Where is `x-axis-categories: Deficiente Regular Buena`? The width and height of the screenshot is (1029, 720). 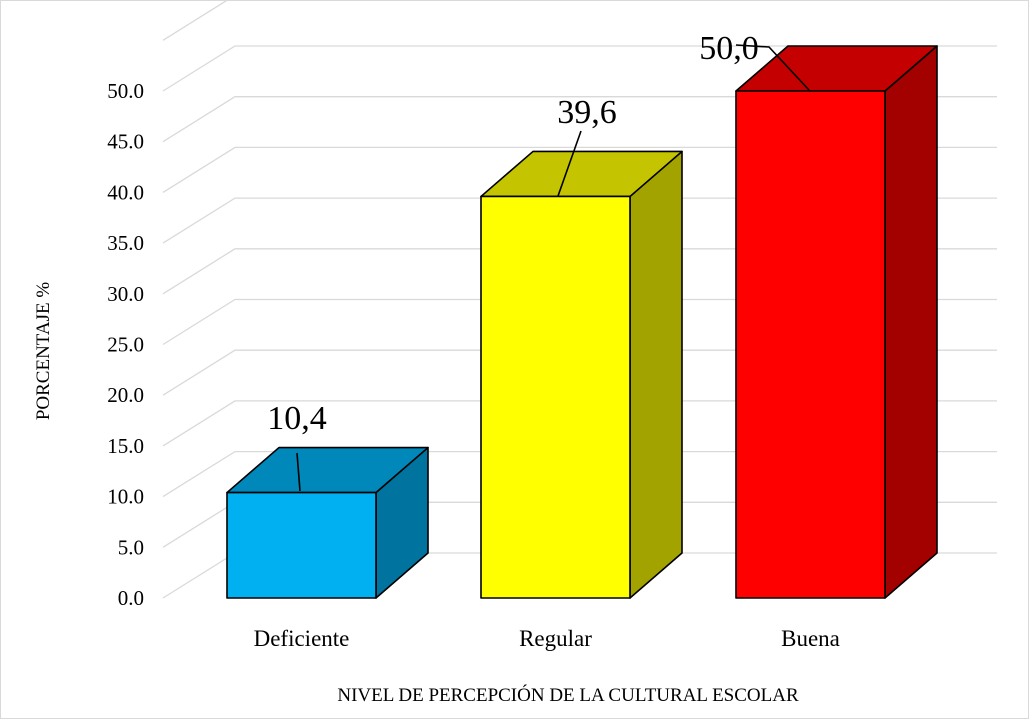 x-axis-categories: Deficiente Regular Buena is located at coordinates (547, 638).